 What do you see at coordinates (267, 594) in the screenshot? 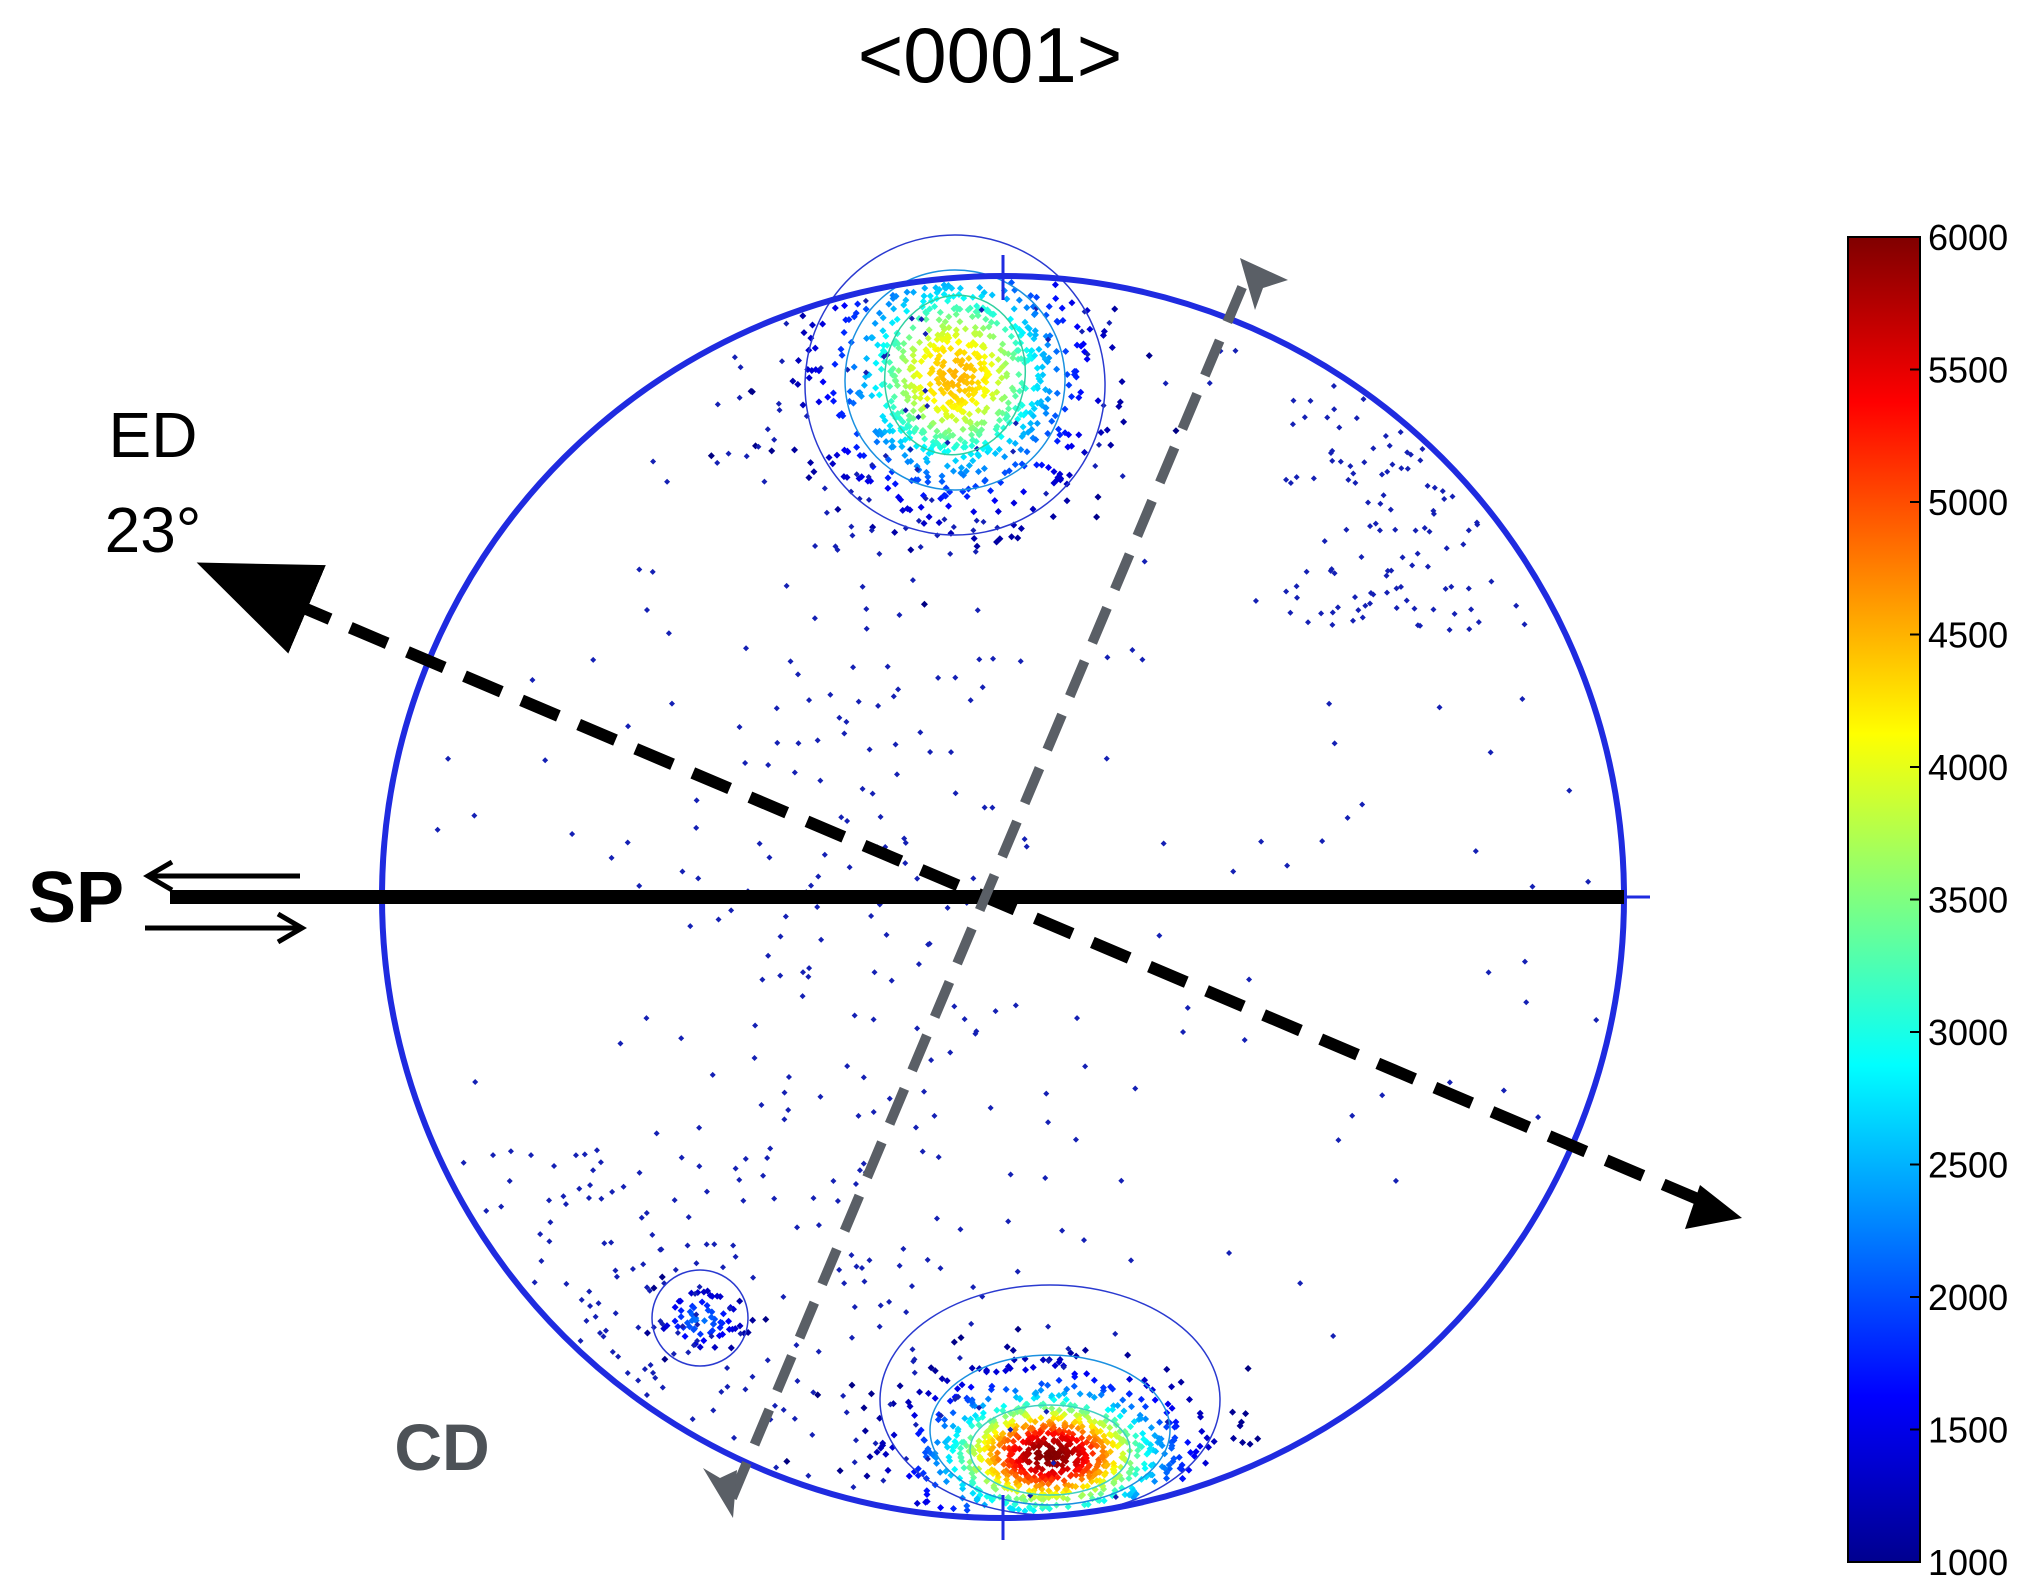
I see `ed-arrowhead-upper` at bounding box center [267, 594].